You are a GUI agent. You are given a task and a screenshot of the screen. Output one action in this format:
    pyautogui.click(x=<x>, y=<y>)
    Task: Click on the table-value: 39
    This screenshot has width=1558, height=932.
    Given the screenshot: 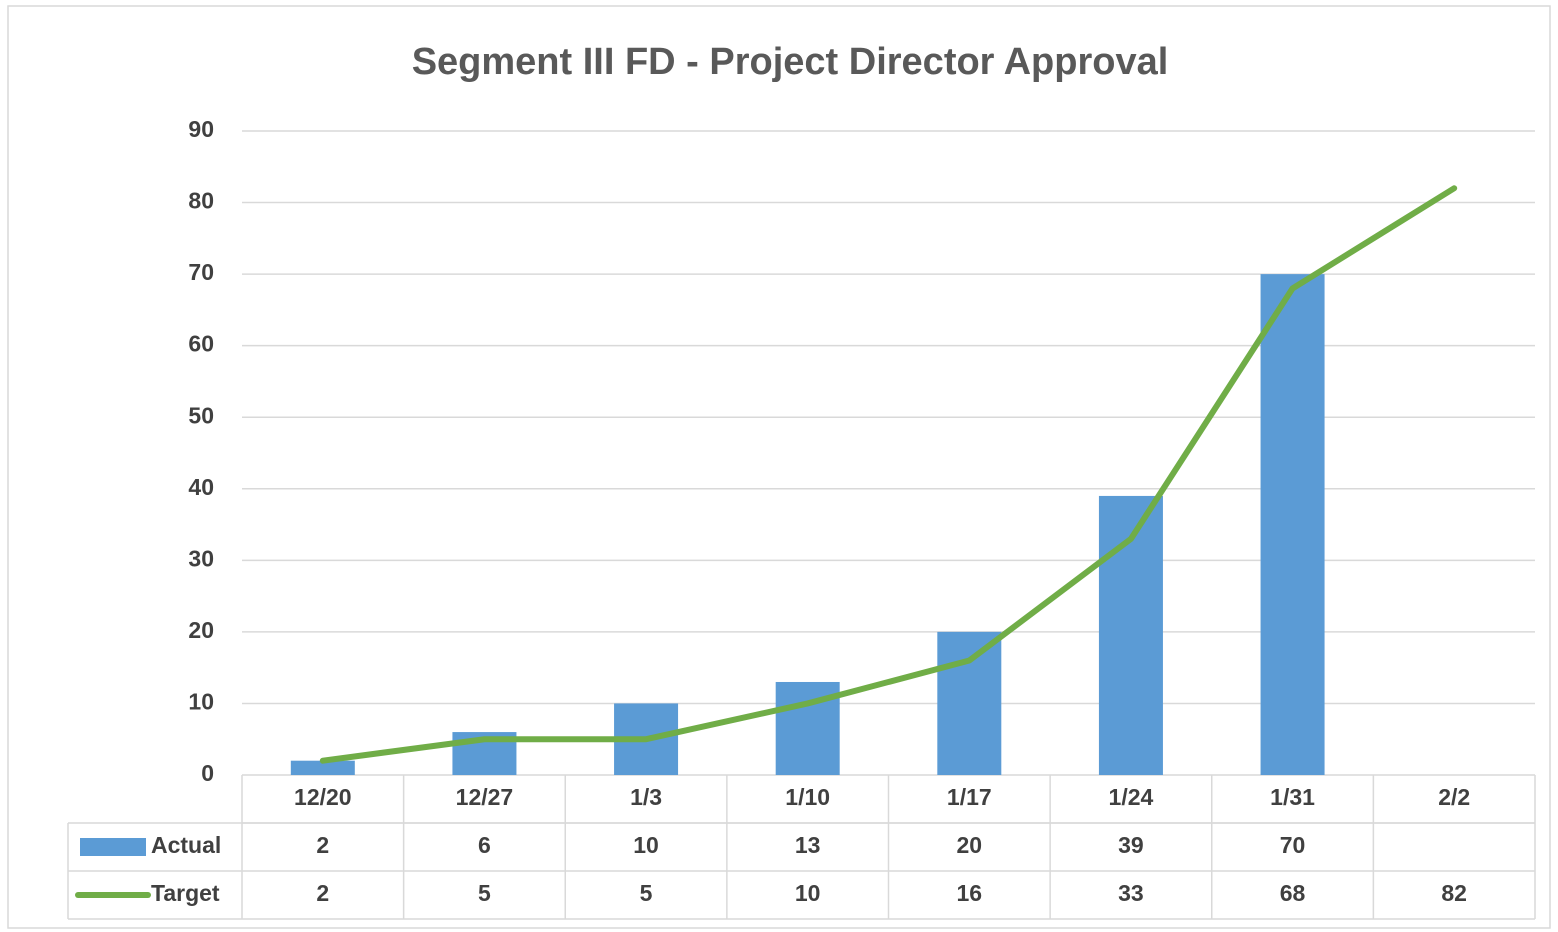 What is the action you would take?
    pyautogui.click(x=1131, y=845)
    